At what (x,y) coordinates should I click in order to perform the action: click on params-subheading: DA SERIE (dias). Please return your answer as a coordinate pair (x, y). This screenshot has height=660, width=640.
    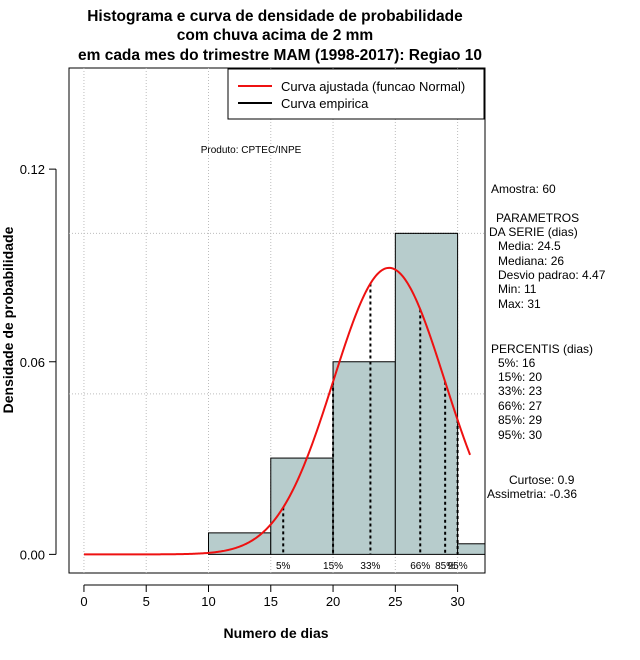
    Looking at the image, I should click on (533, 232).